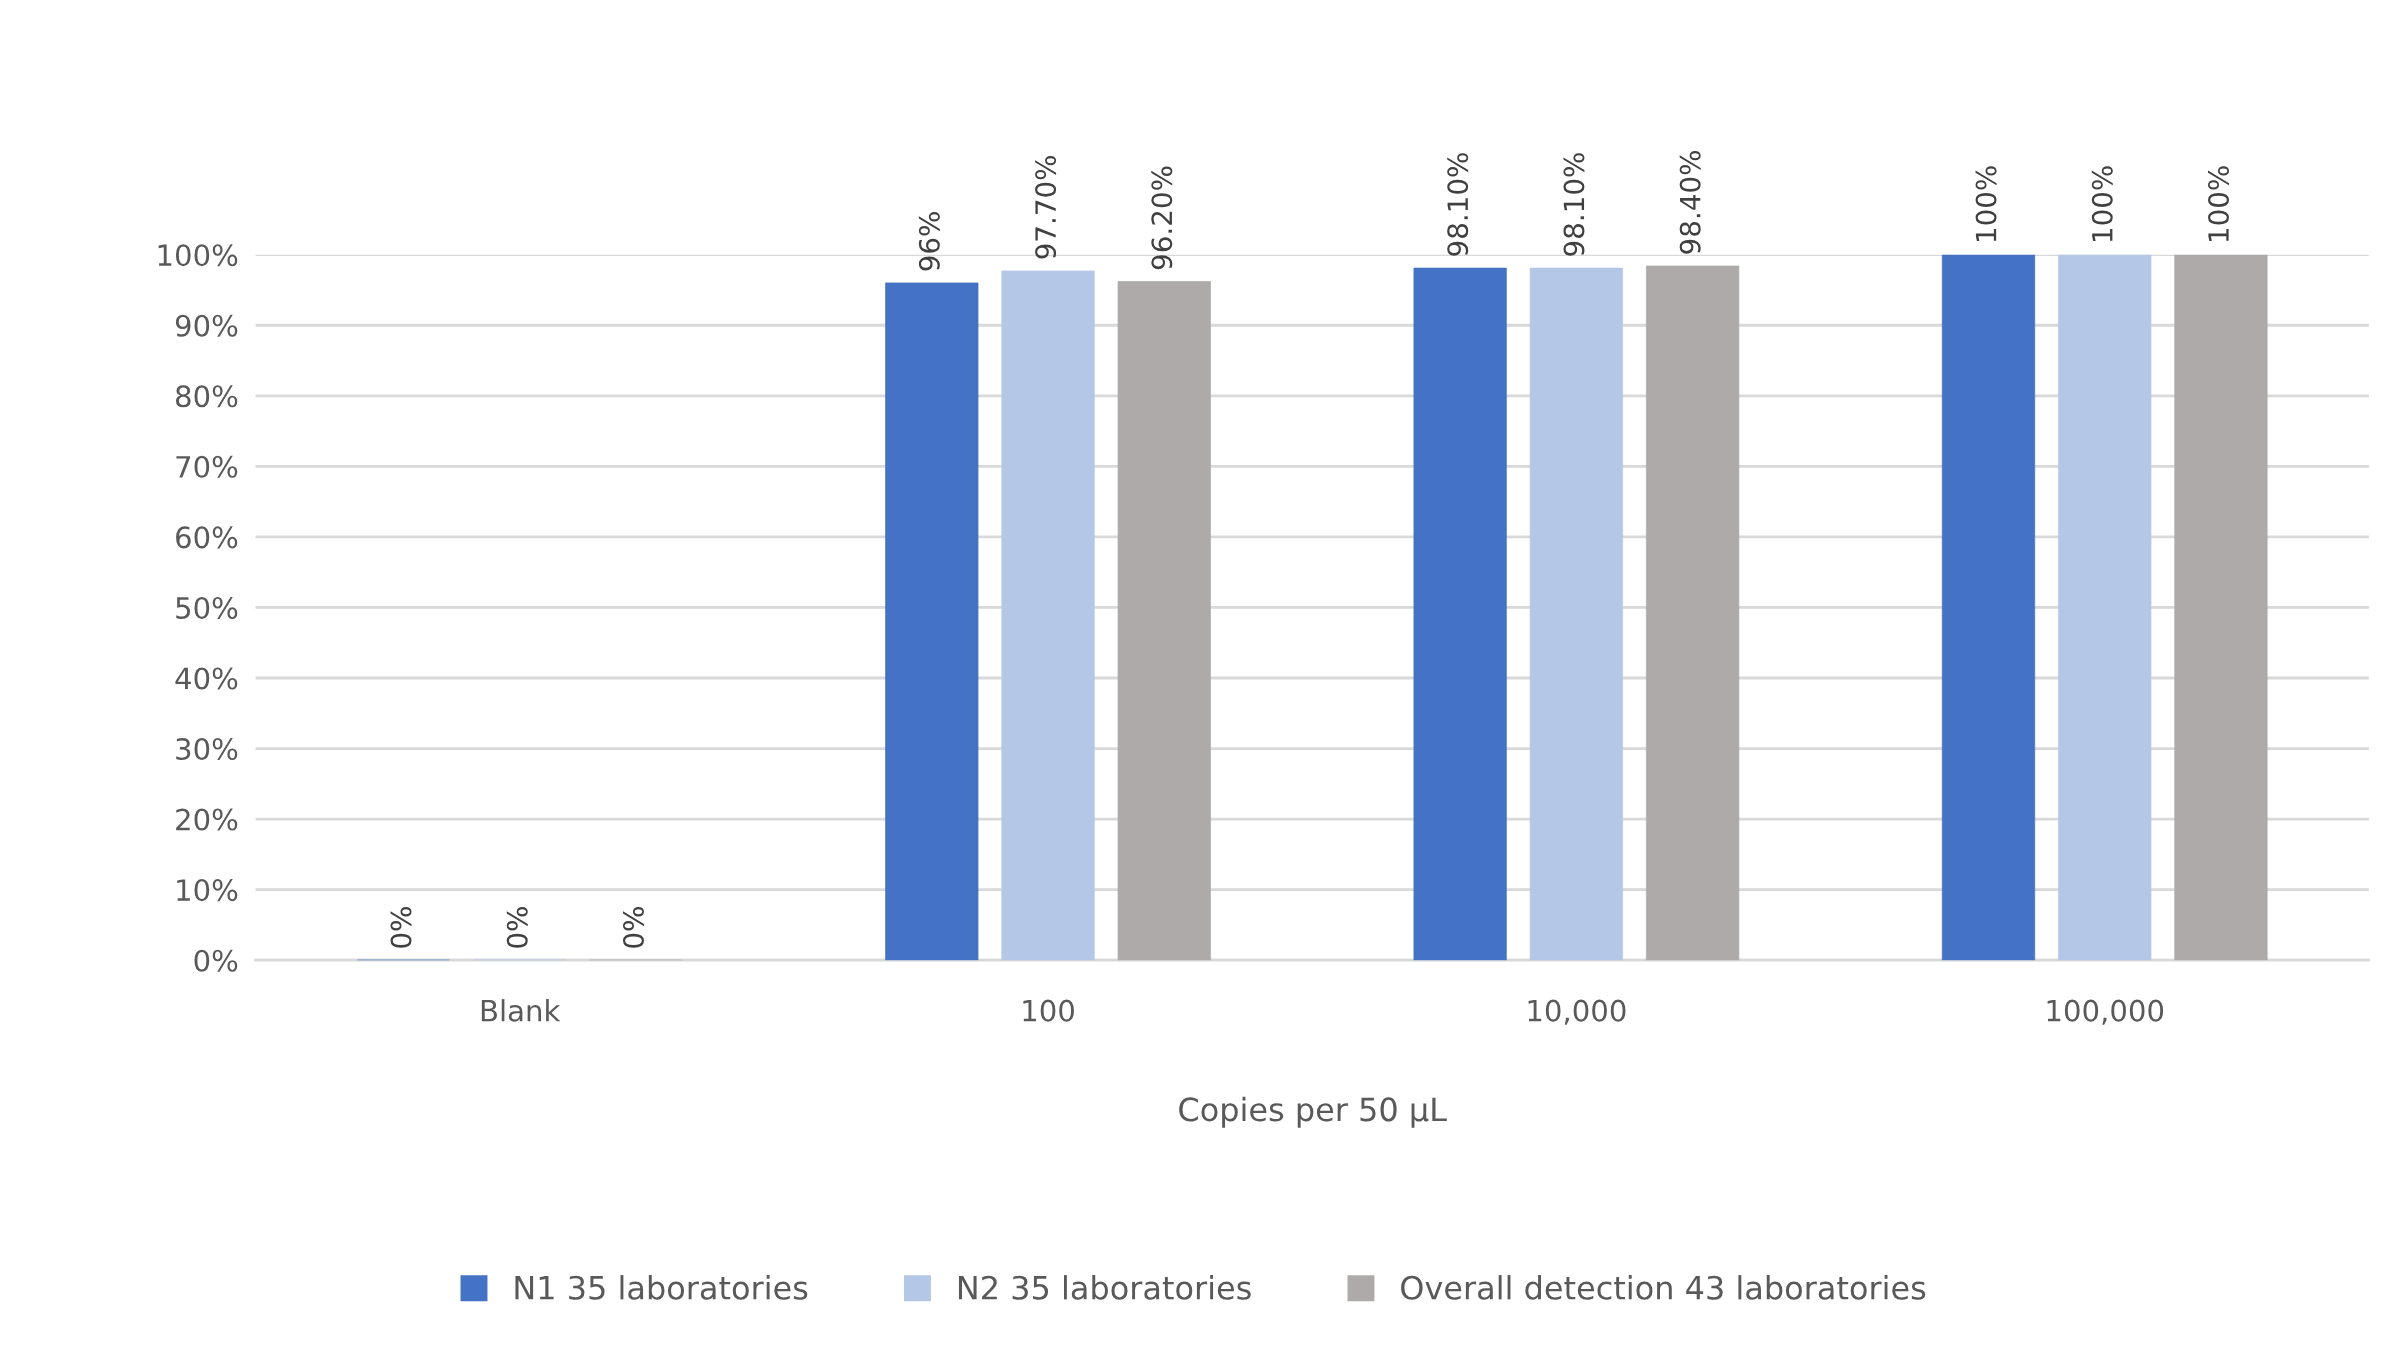 The width and height of the screenshot is (2388, 1362). Describe the element at coordinates (207, 819) in the screenshot. I see `y-tick-label: 20%` at that location.